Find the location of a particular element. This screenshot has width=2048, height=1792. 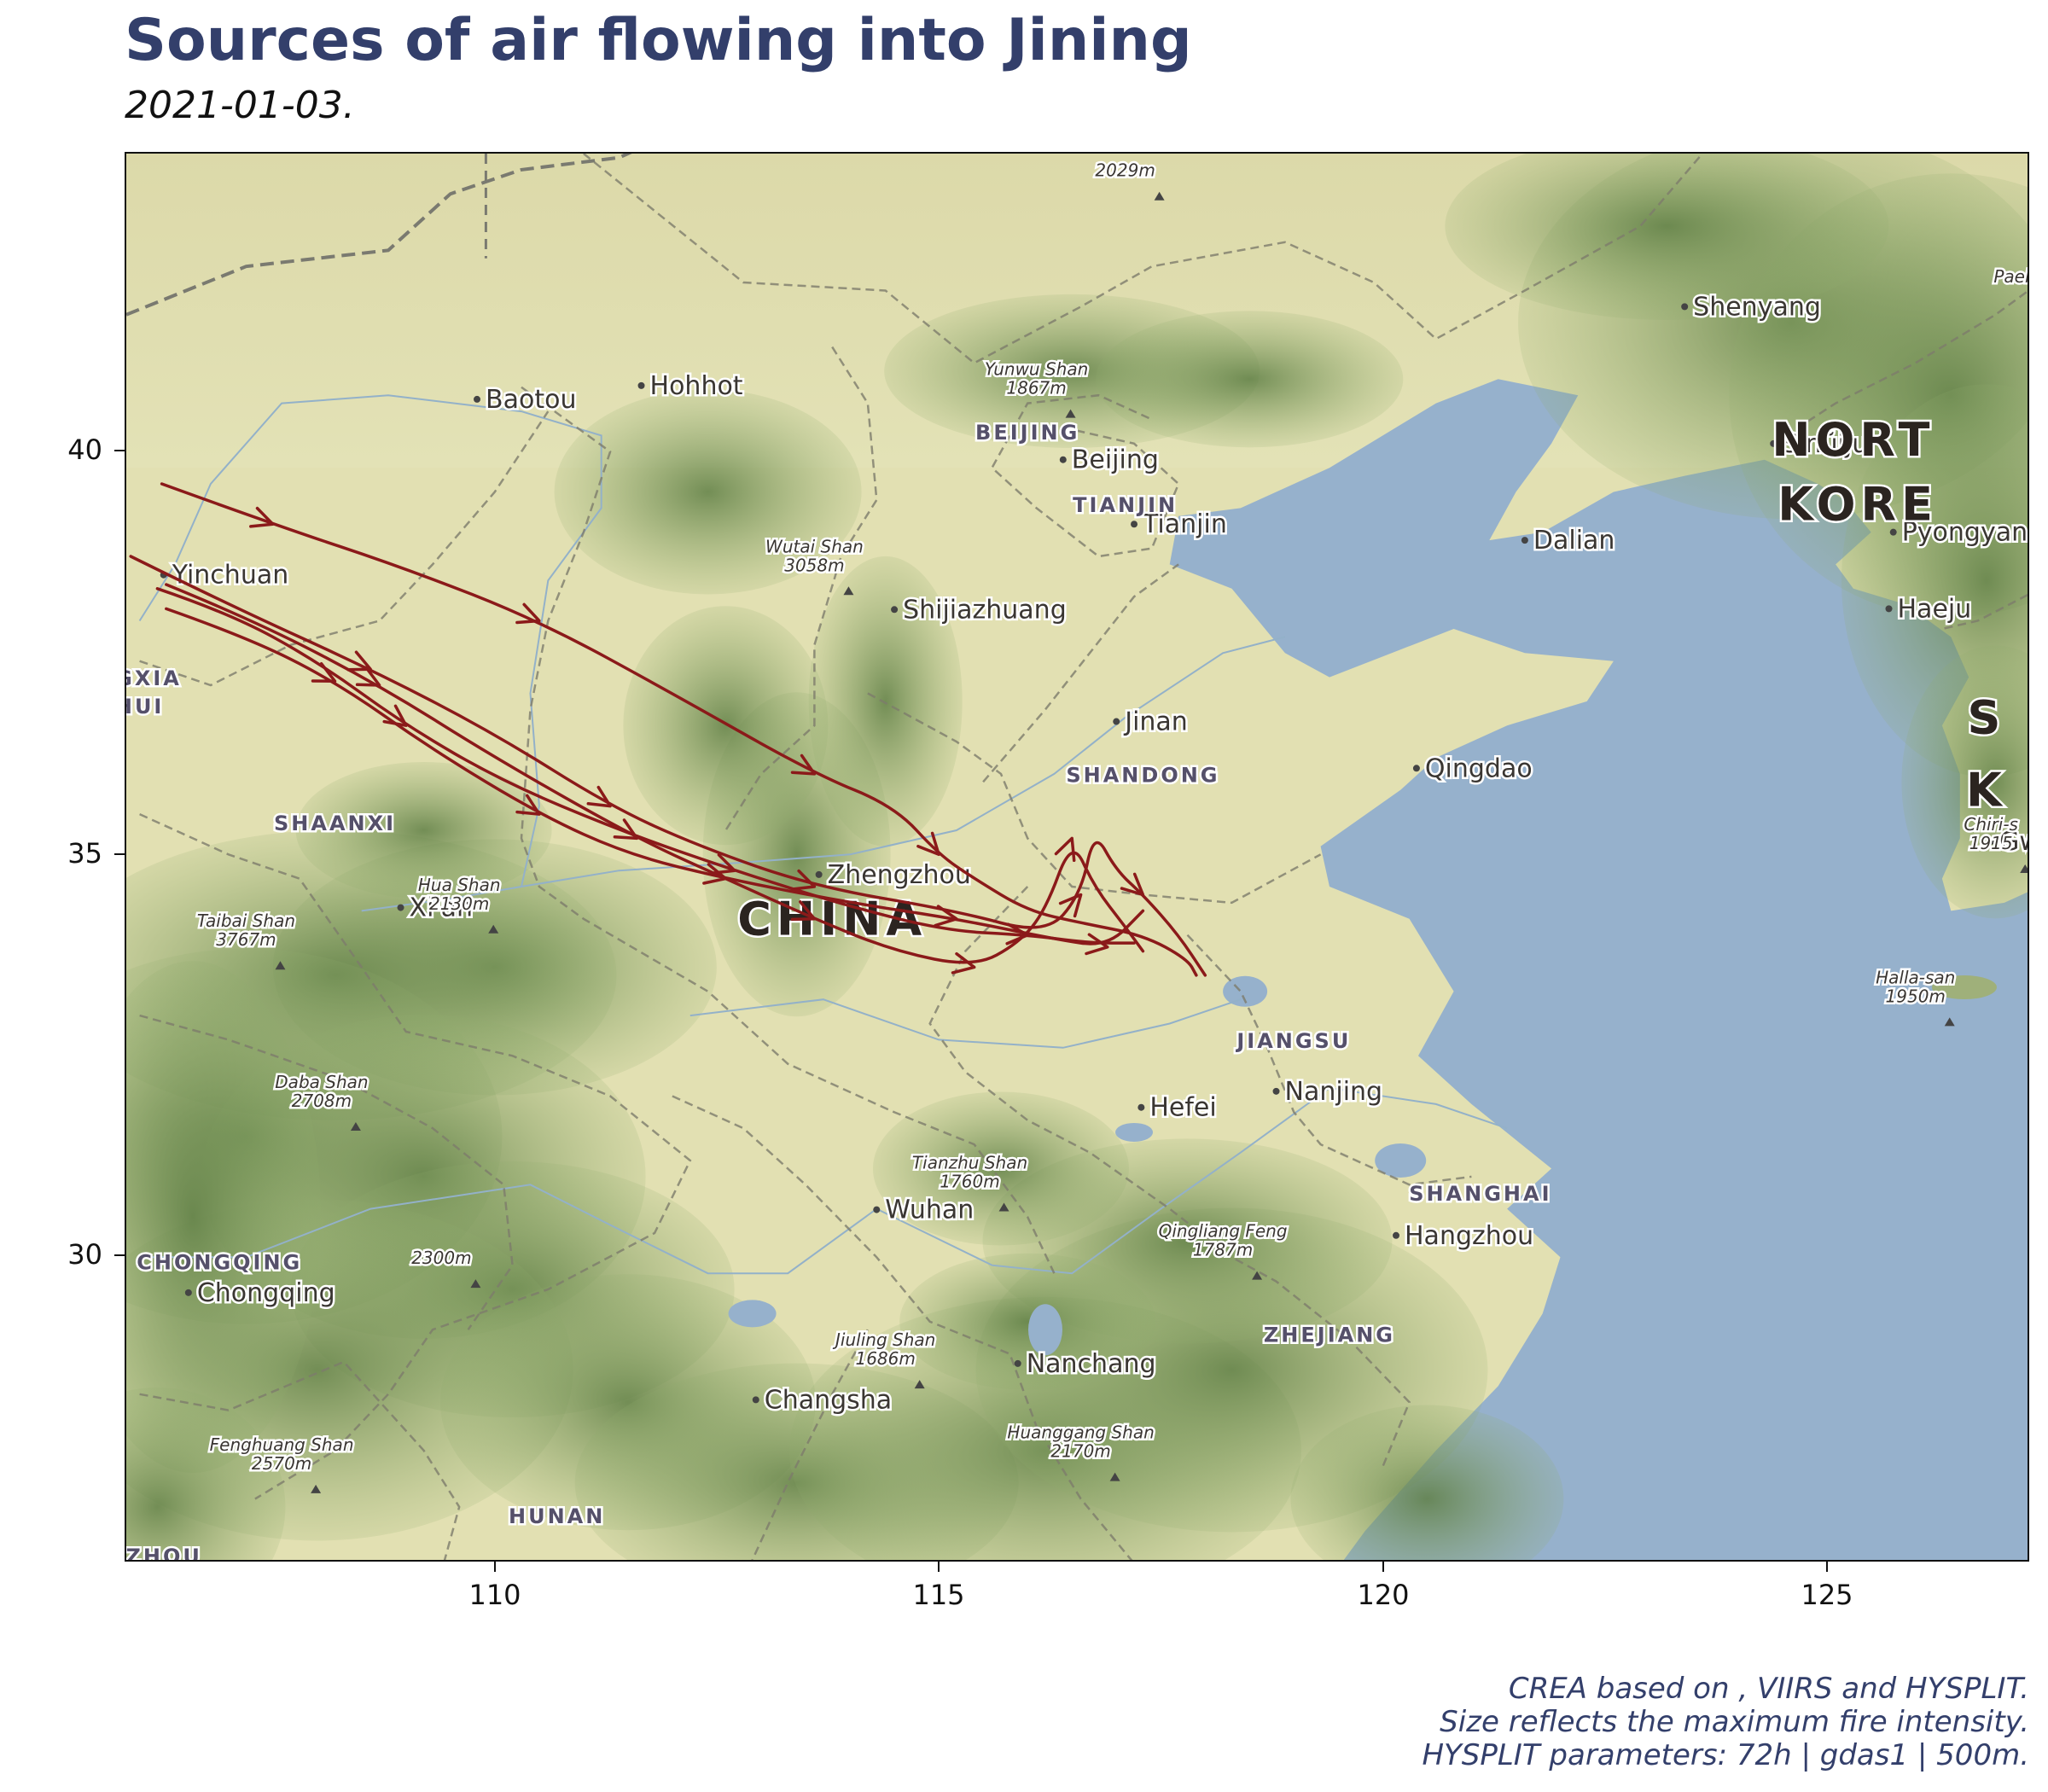

tai-lake is located at coordinates (1401, 1160).